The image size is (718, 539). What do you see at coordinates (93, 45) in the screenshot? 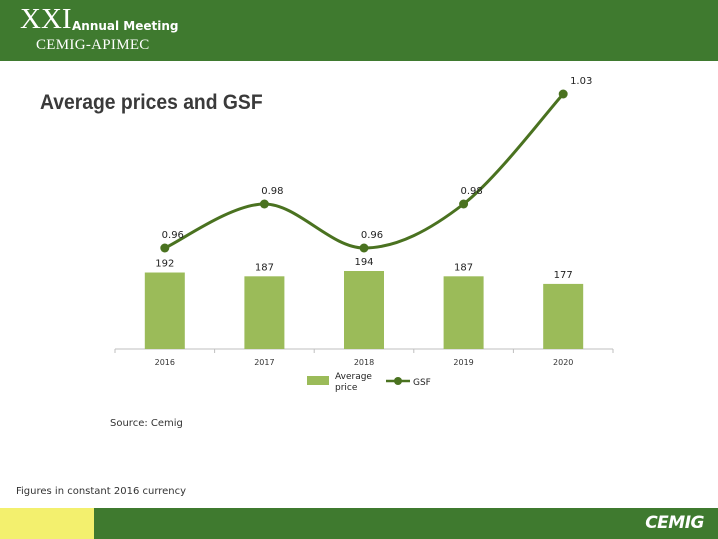
I see `event-org: CEMIG-APIMEC` at bounding box center [93, 45].